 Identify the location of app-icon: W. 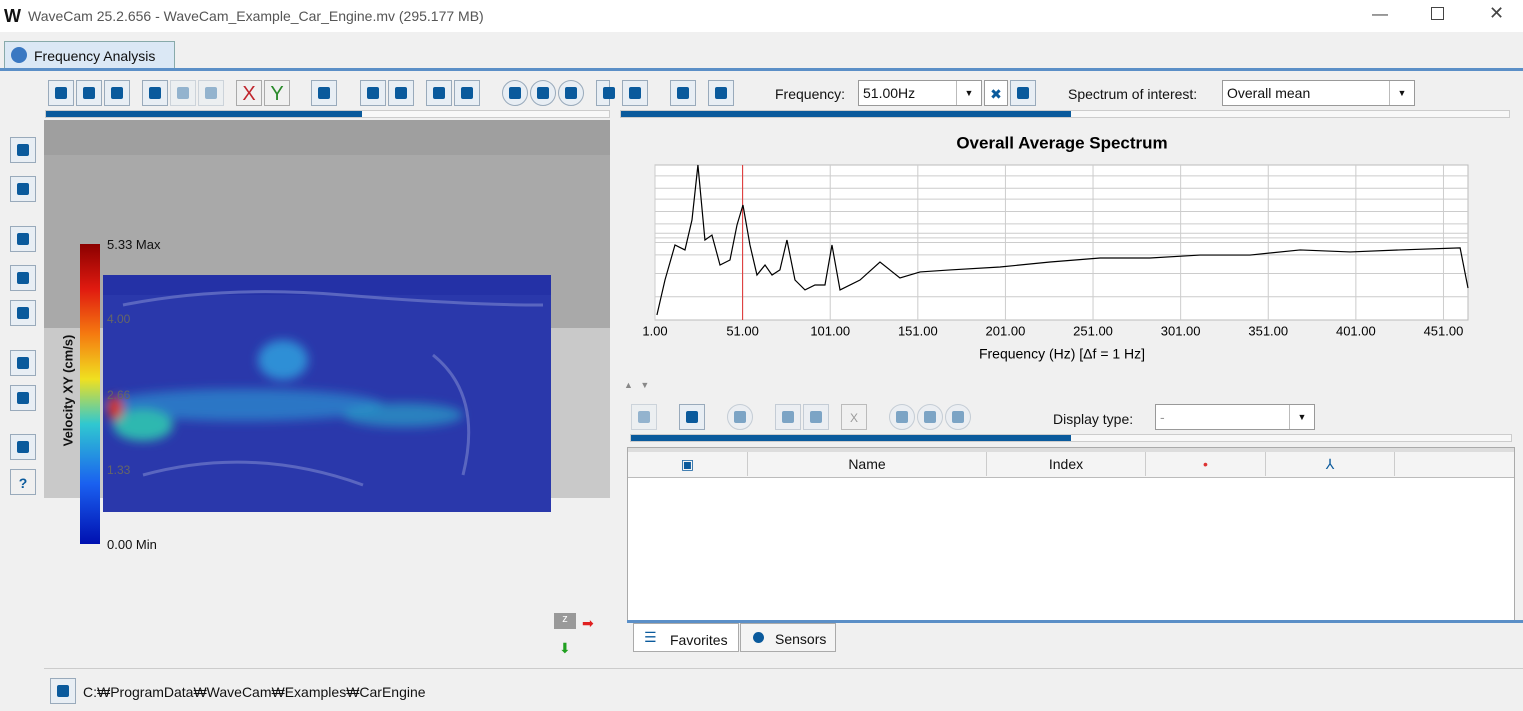
(12, 16).